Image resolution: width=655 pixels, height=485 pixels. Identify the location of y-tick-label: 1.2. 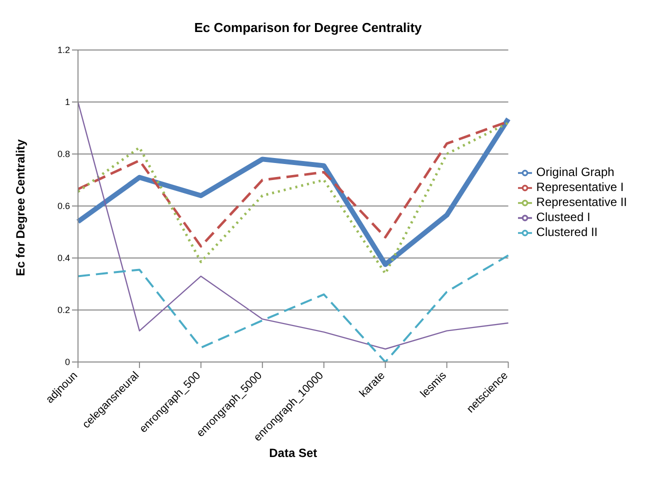
(63, 50).